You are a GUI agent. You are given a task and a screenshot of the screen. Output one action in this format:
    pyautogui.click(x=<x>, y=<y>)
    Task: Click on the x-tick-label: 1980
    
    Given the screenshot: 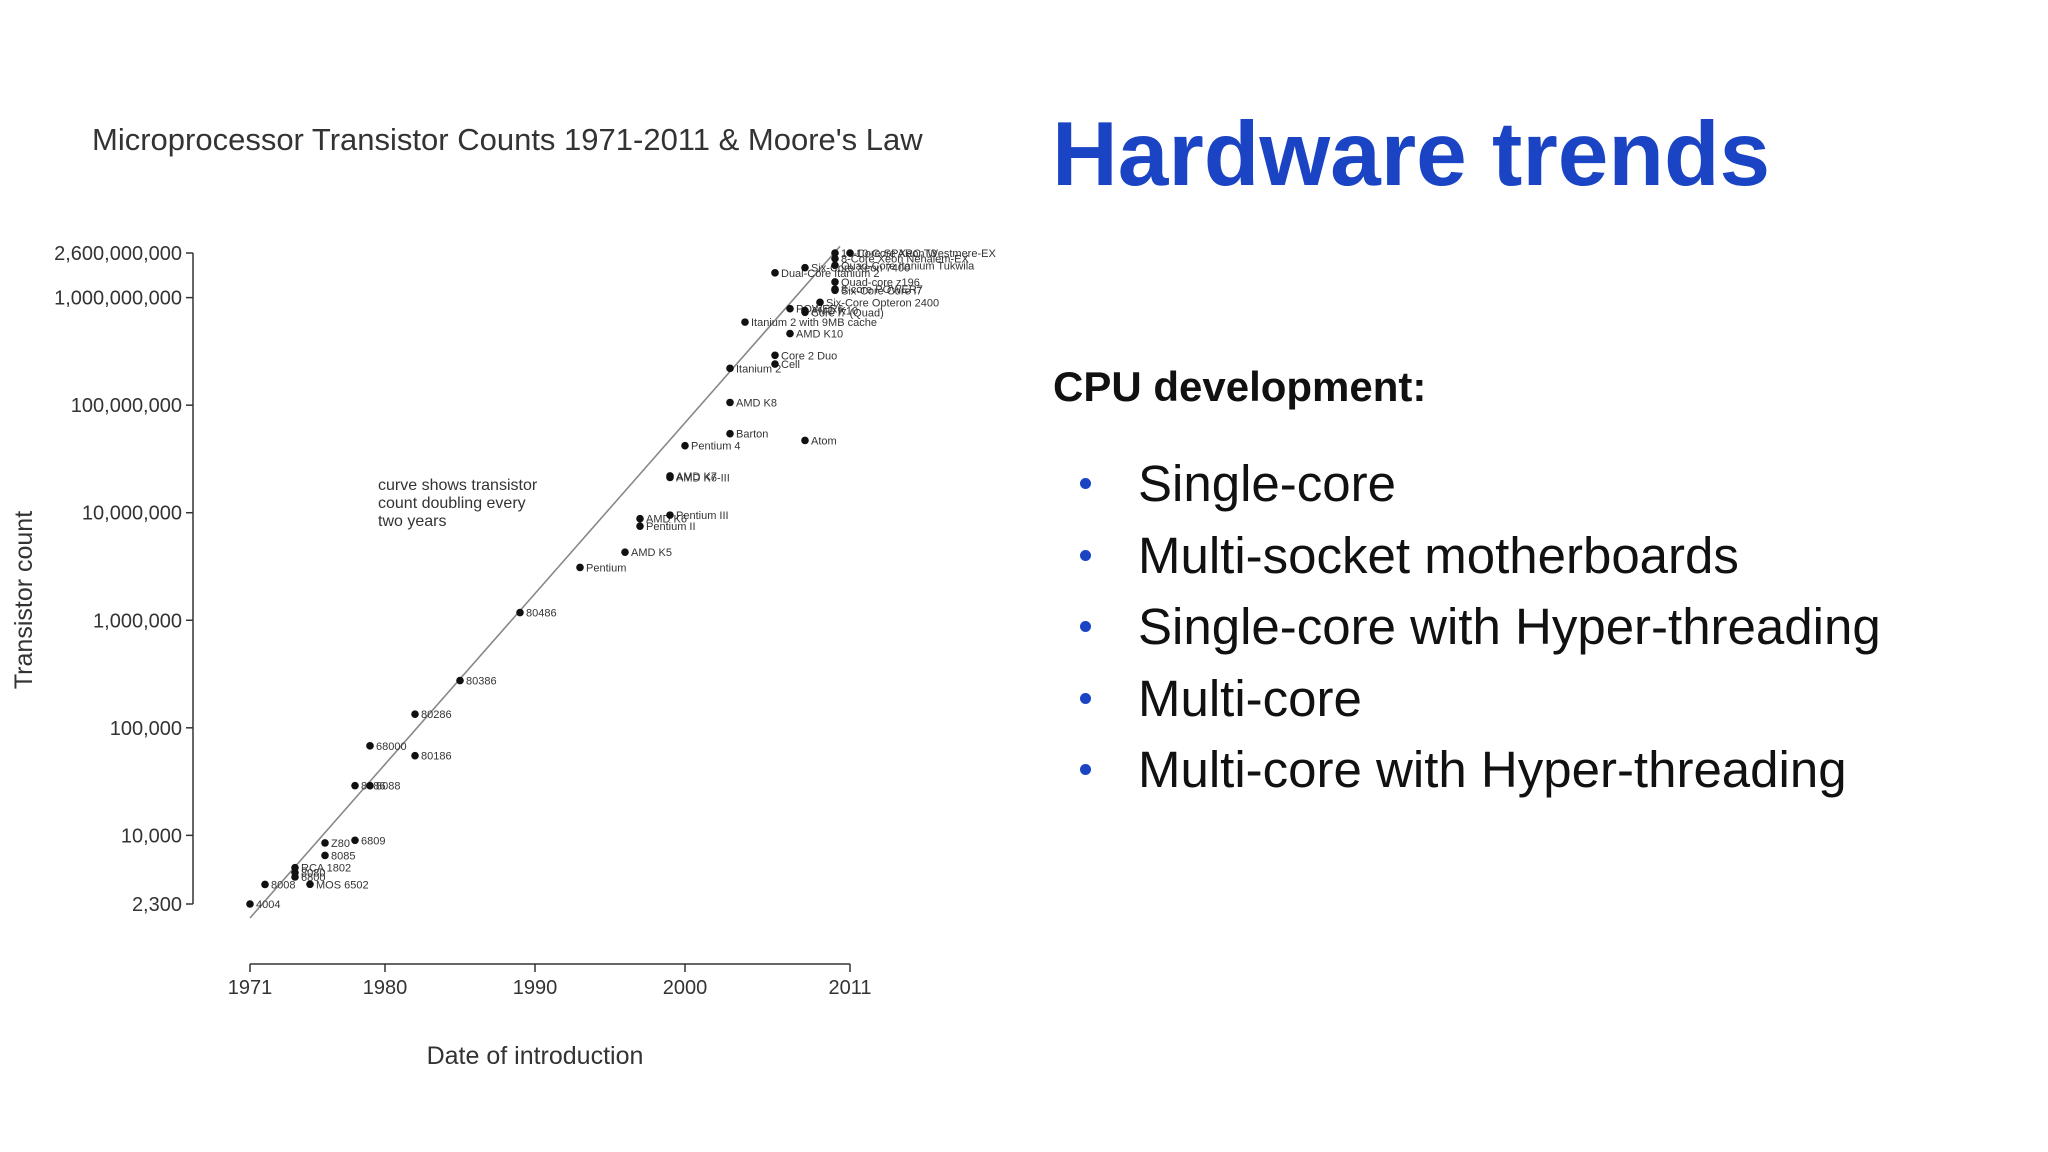 What is the action you would take?
    pyautogui.click(x=385, y=988)
    